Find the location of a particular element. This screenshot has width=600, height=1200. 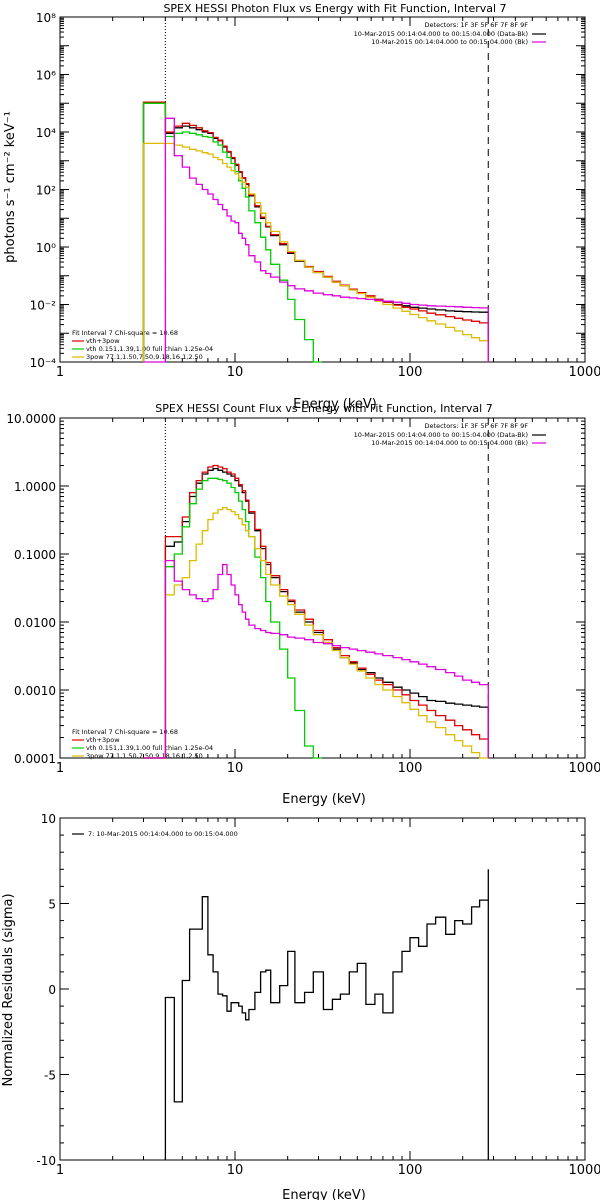

y-tick-label: 10⁶ is located at coordinates (46, 76).